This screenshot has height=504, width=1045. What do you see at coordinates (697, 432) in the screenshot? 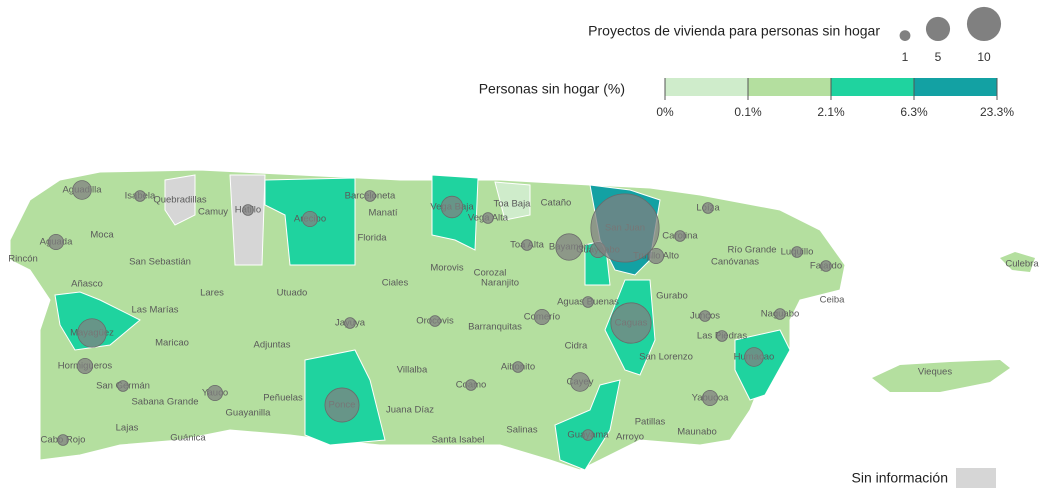
I see `municipality-label: Maunabo` at bounding box center [697, 432].